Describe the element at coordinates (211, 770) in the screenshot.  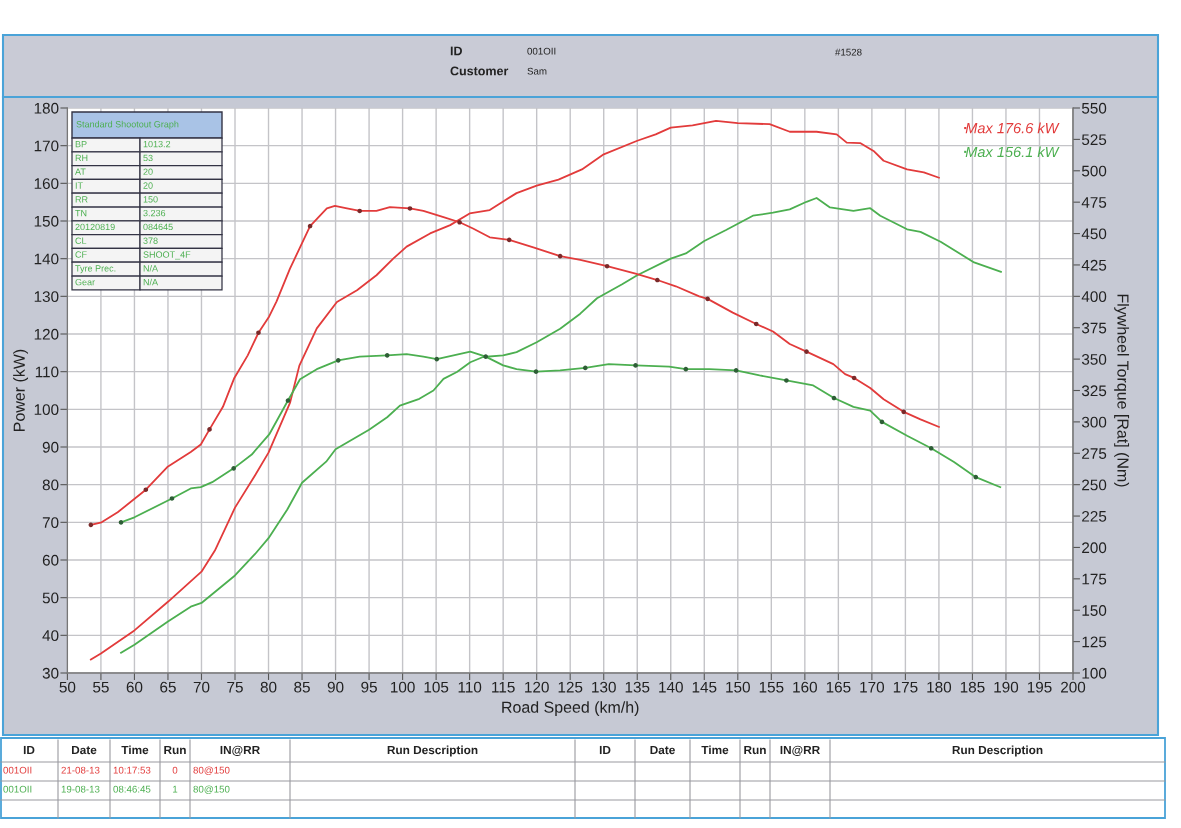
I see `text: 80@150` at that location.